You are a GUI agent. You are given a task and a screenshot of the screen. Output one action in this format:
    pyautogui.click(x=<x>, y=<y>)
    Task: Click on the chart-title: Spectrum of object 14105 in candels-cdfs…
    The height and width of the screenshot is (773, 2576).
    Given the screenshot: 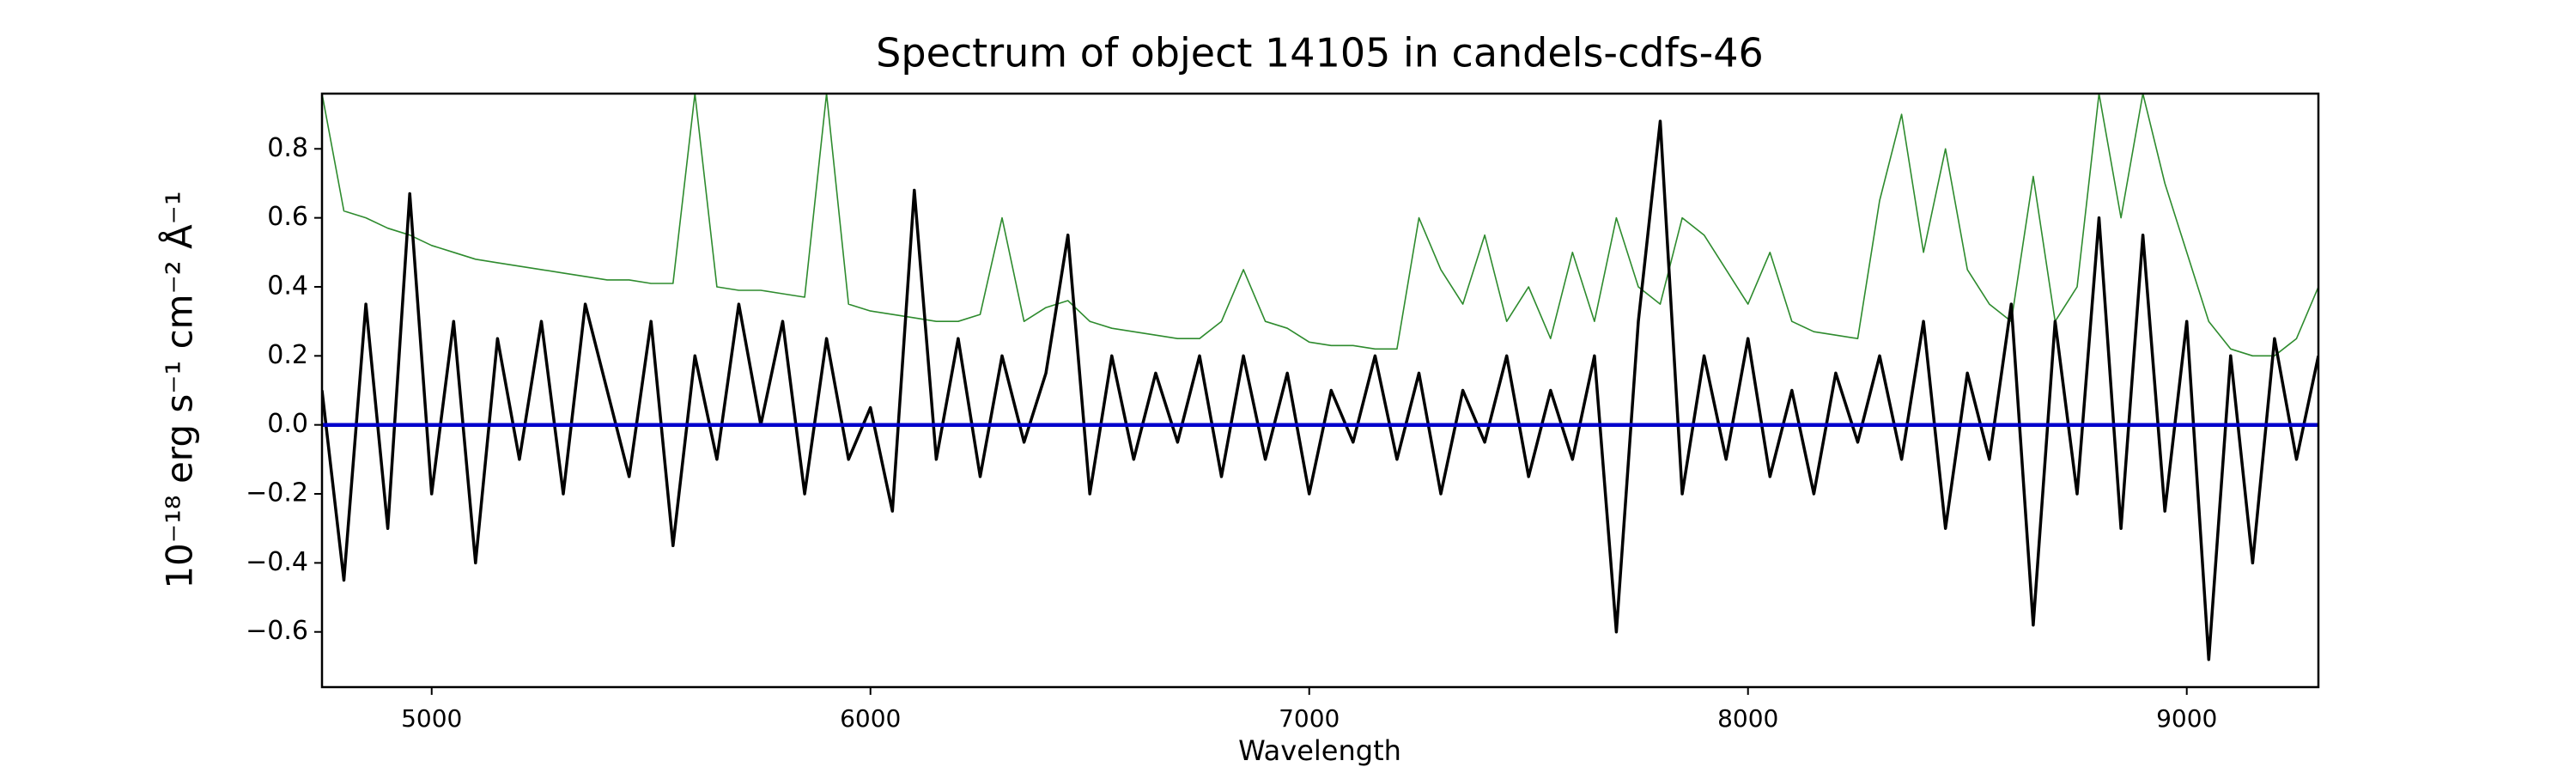 What is the action you would take?
    pyautogui.click(x=1320, y=53)
    